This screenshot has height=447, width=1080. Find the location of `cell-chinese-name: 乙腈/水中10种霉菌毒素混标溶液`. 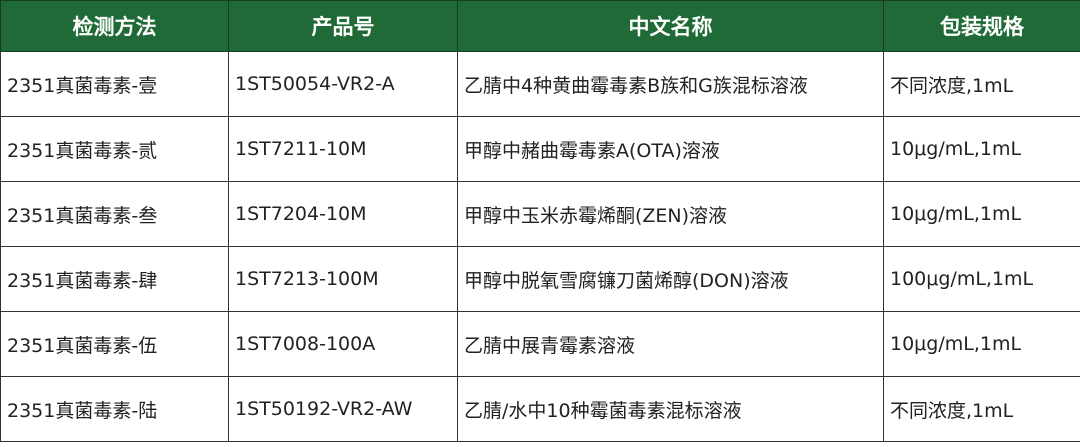

cell-chinese-name: 乙腈/水中10种霉菌毒素混标溶液 is located at coordinates (670, 409).